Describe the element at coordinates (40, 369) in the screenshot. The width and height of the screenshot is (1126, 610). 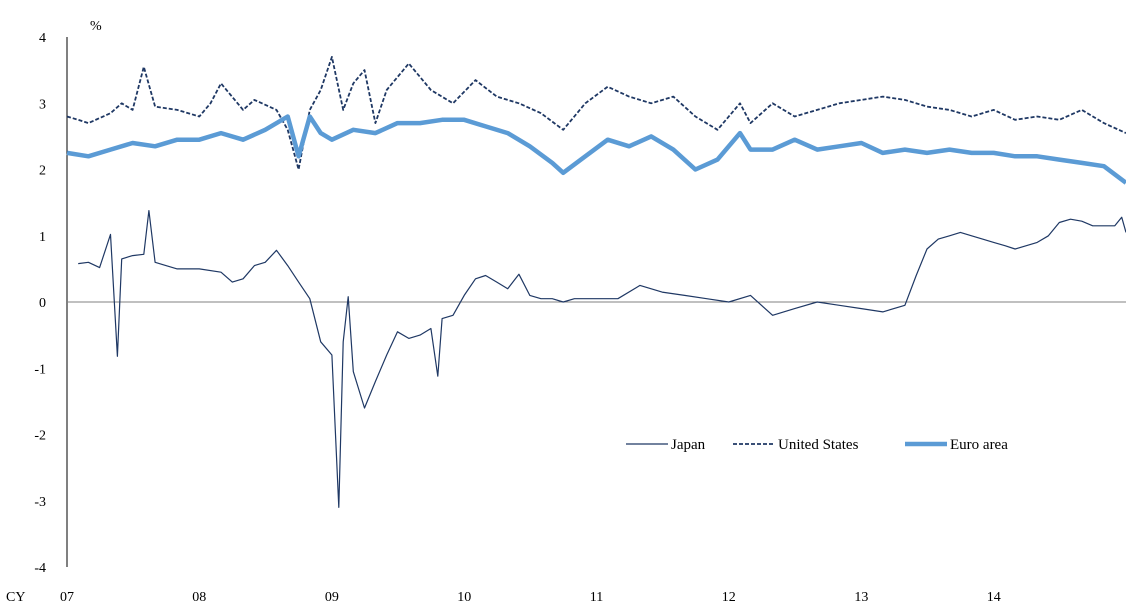
I see `y-tick-label: -1` at that location.